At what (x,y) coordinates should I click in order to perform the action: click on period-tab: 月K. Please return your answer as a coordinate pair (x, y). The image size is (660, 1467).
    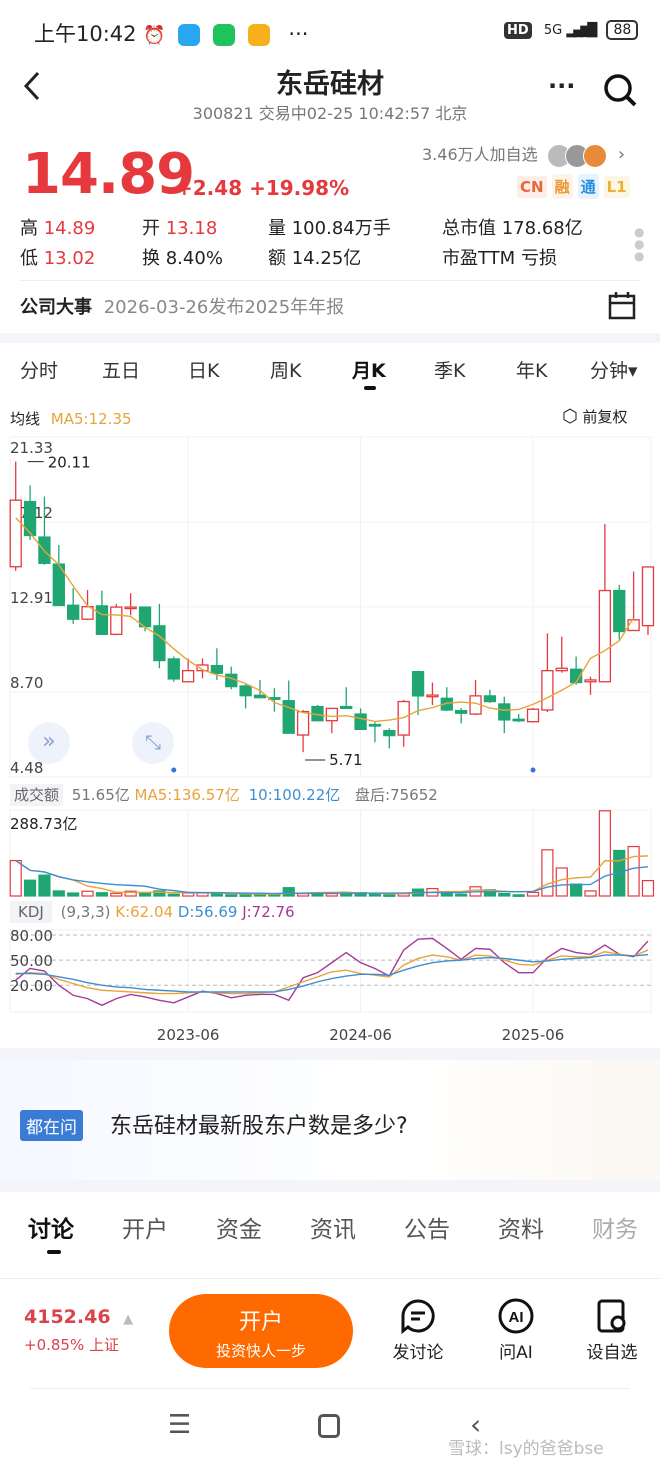
    Looking at the image, I should click on (369, 371).